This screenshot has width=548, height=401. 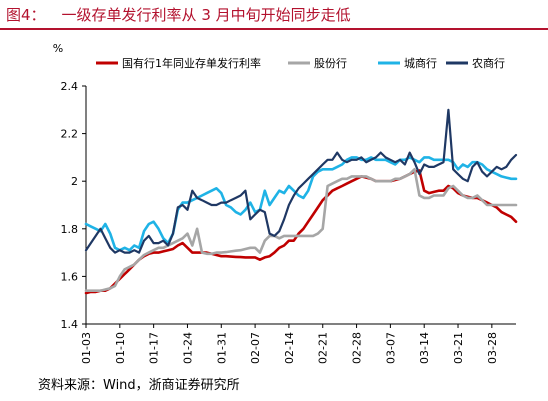 What do you see at coordinates (221, 348) in the screenshot?
I see `x-tick-label: 01-31` at bounding box center [221, 348].